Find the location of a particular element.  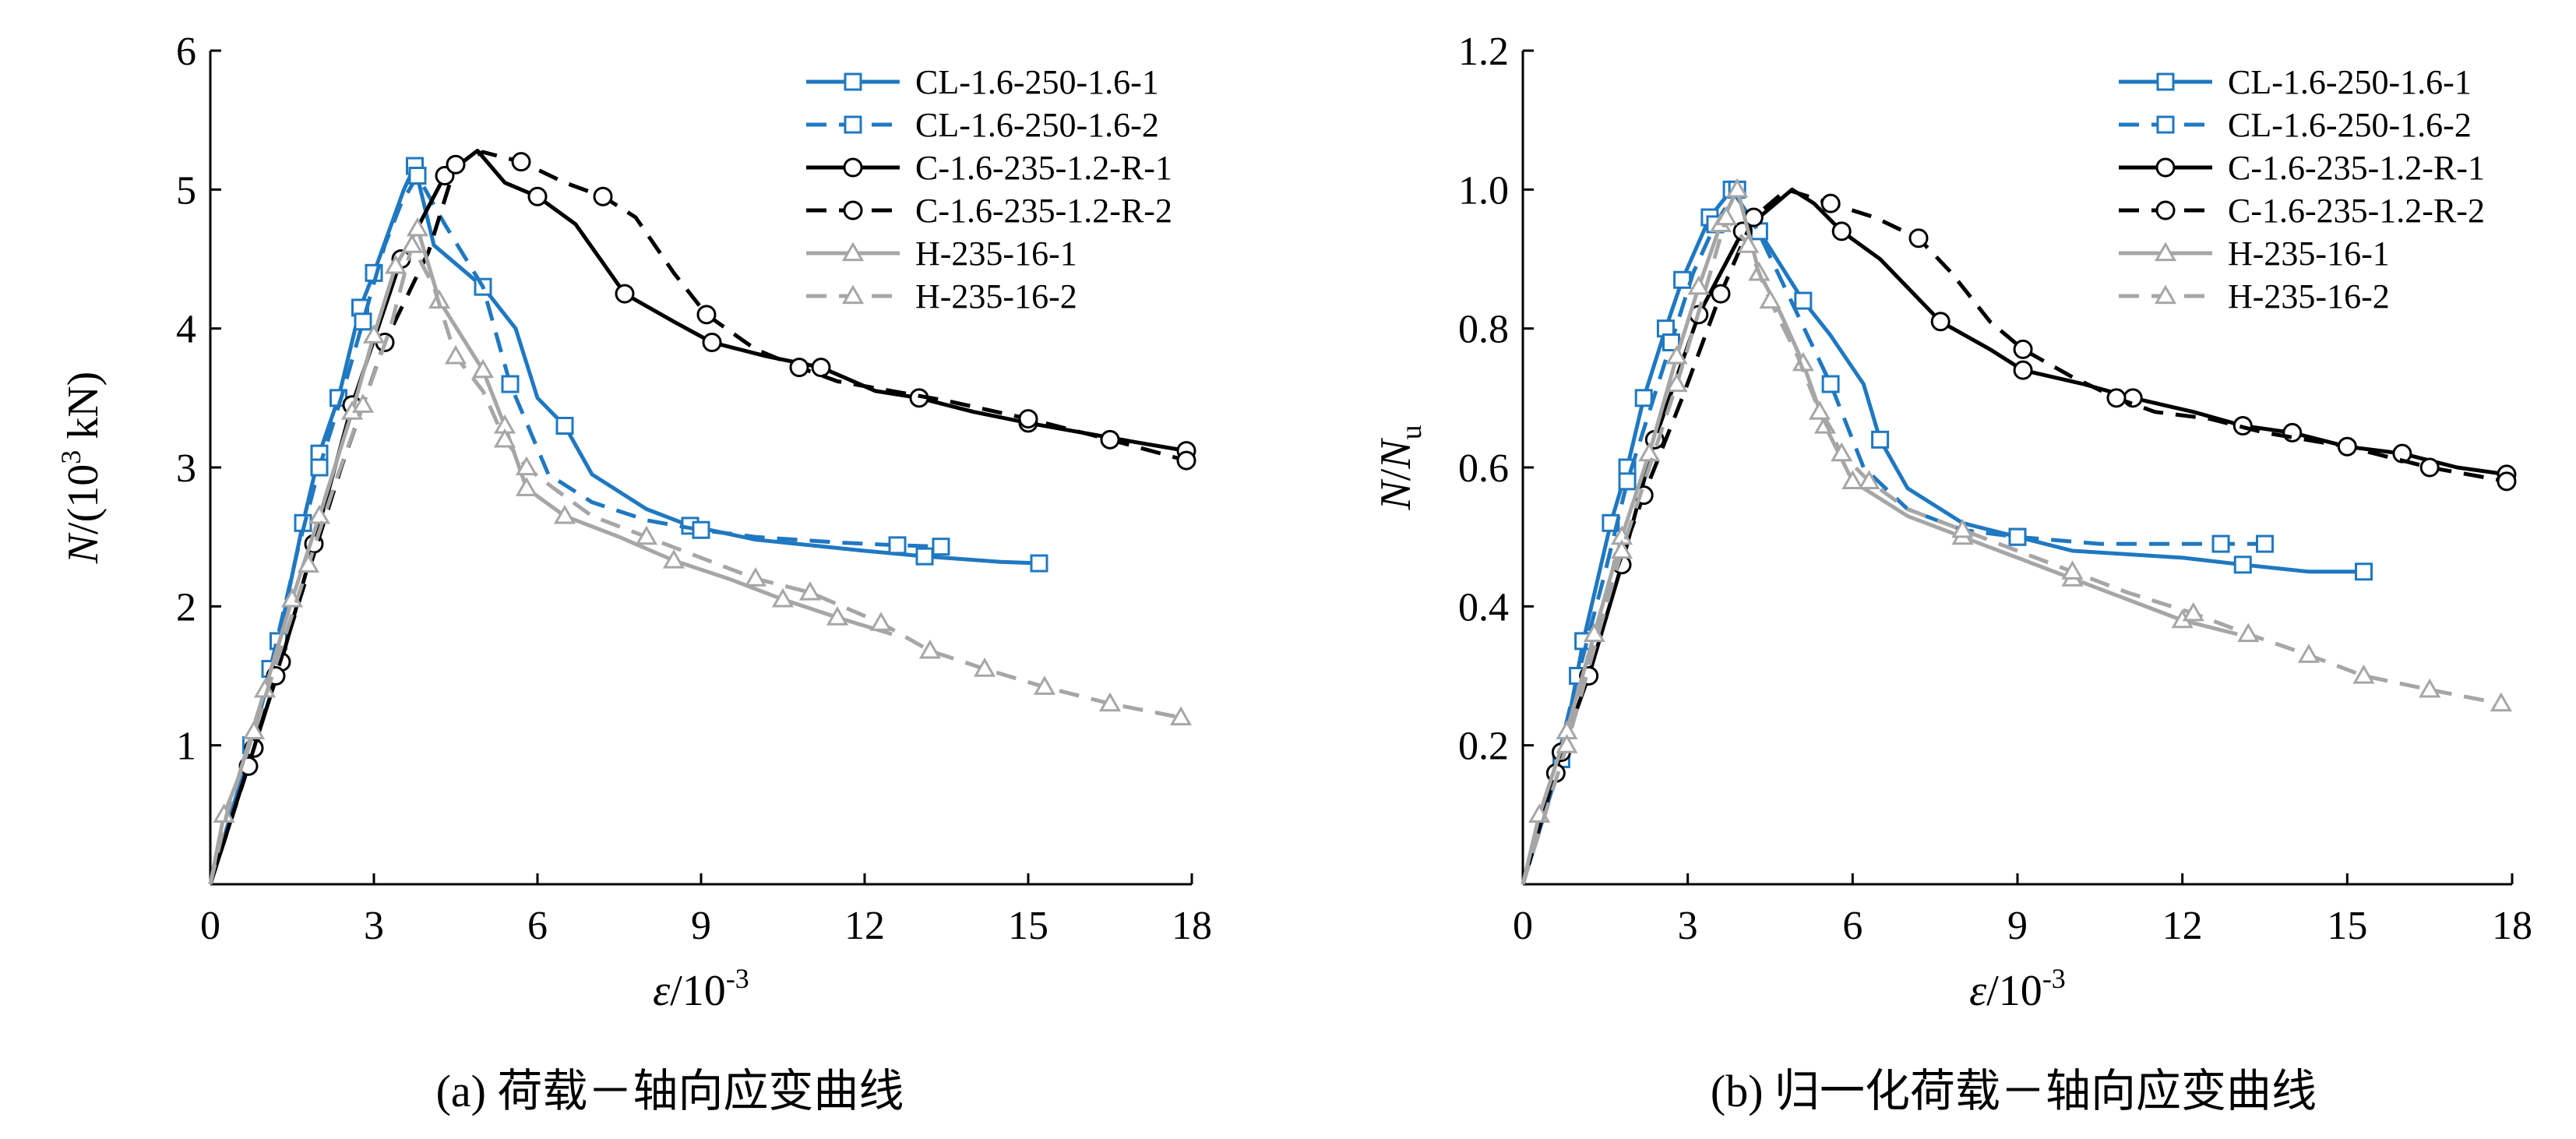

x-axis-title: ε/10-3 is located at coordinates (701, 989).